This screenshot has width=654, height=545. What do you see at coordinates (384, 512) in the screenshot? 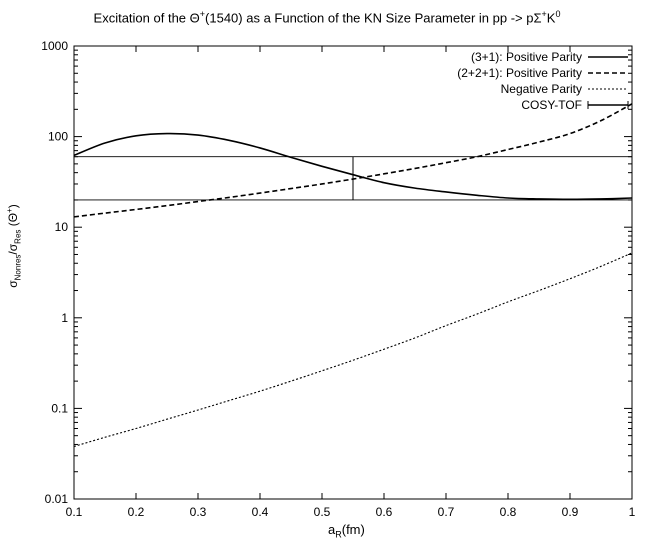
I see `x-tick-label: 0.6` at bounding box center [384, 512].